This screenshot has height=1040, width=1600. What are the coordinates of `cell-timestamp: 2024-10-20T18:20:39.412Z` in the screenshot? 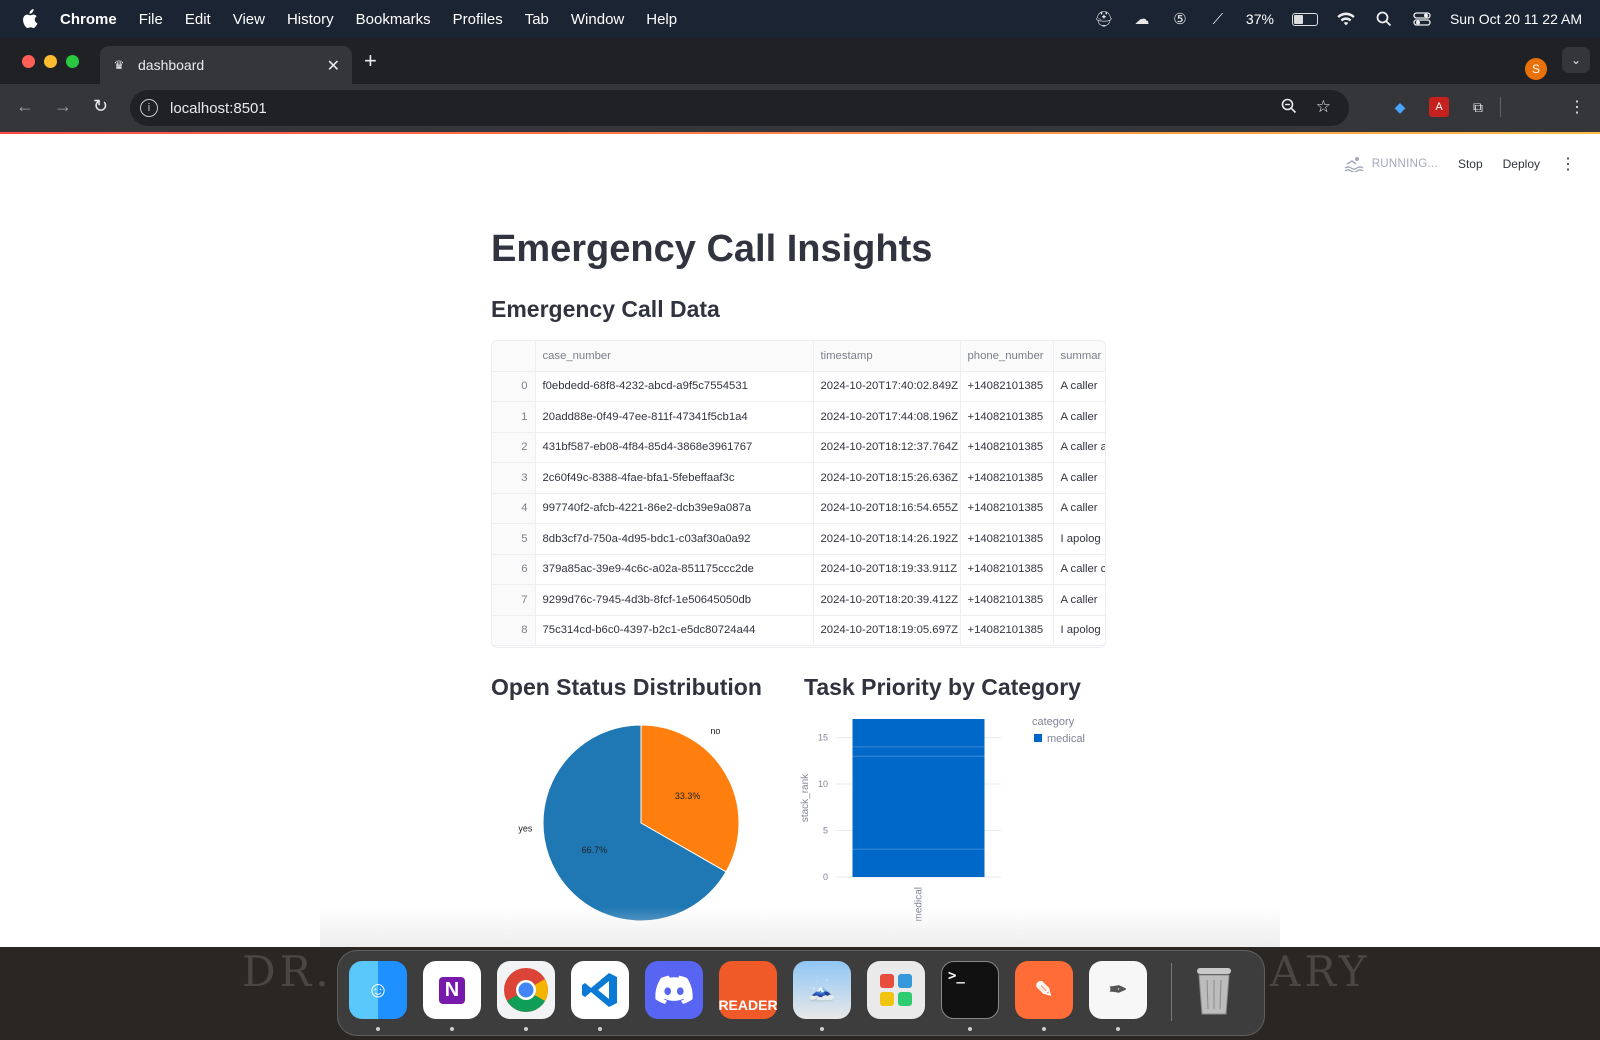 It's located at (887, 600).